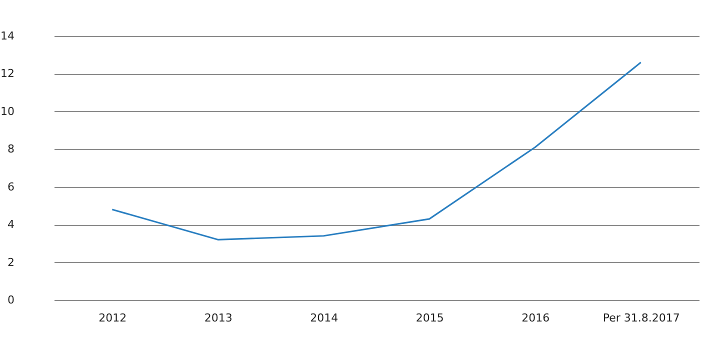 The width and height of the screenshot is (720, 341). Describe the element at coordinates (11, 187) in the screenshot. I see `y-tick-label: 6` at that location.